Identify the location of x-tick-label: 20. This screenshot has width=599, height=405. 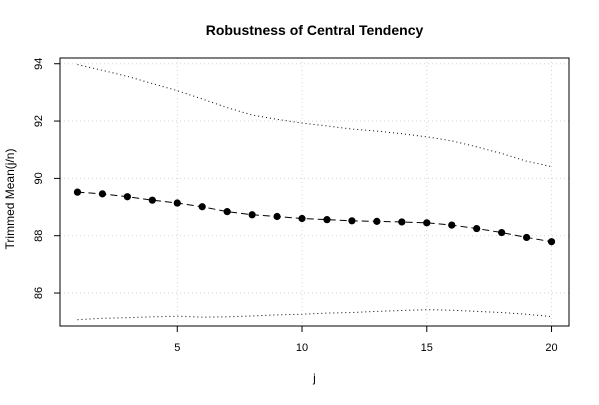
(551, 348).